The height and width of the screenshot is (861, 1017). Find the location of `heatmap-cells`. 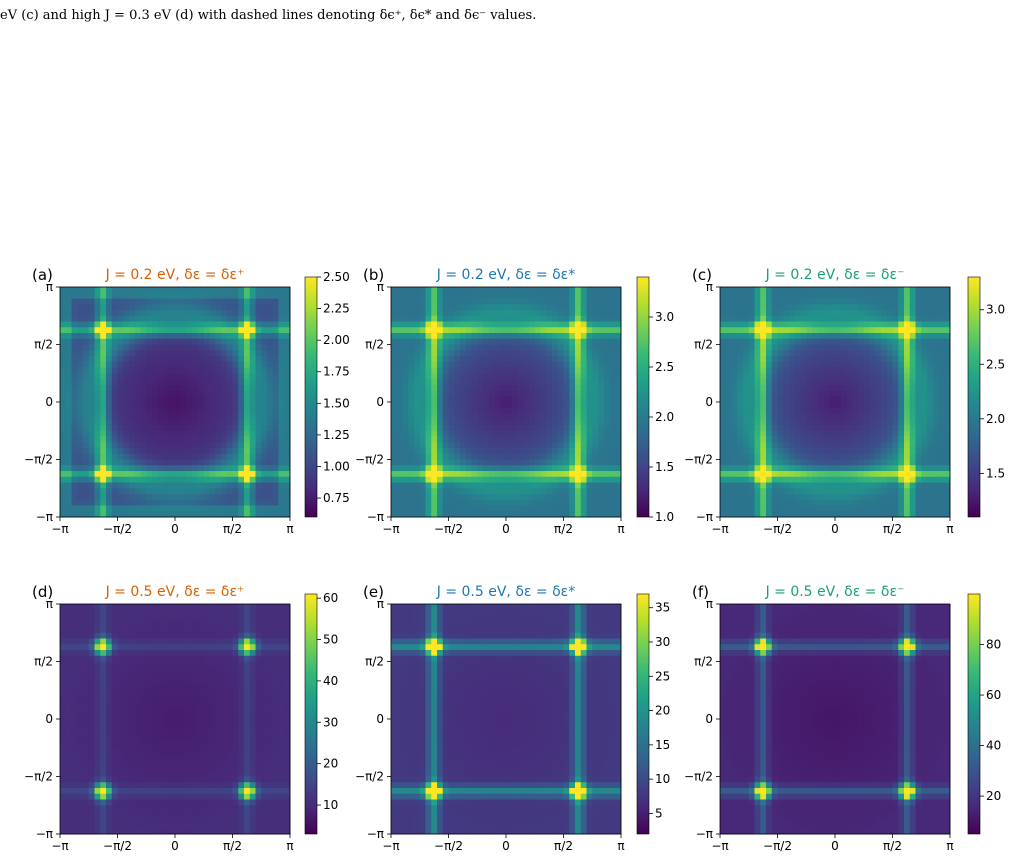

heatmap-cells is located at coordinates (835, 402).